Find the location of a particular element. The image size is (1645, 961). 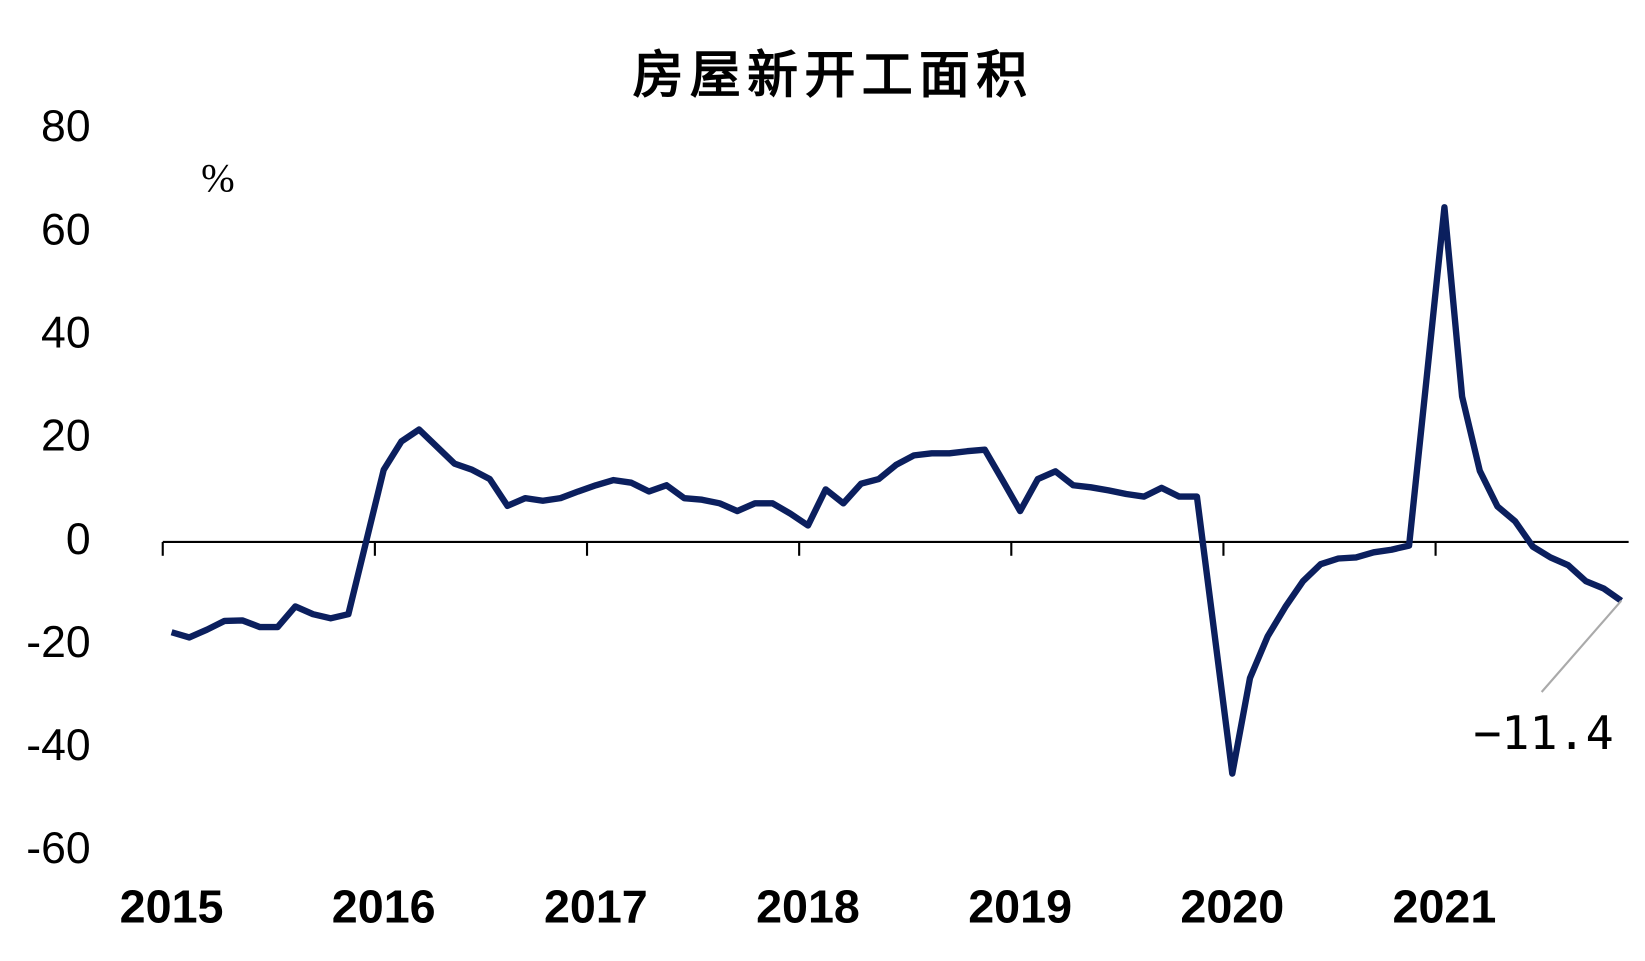

x-tick-label: 2020 is located at coordinates (1232, 906).